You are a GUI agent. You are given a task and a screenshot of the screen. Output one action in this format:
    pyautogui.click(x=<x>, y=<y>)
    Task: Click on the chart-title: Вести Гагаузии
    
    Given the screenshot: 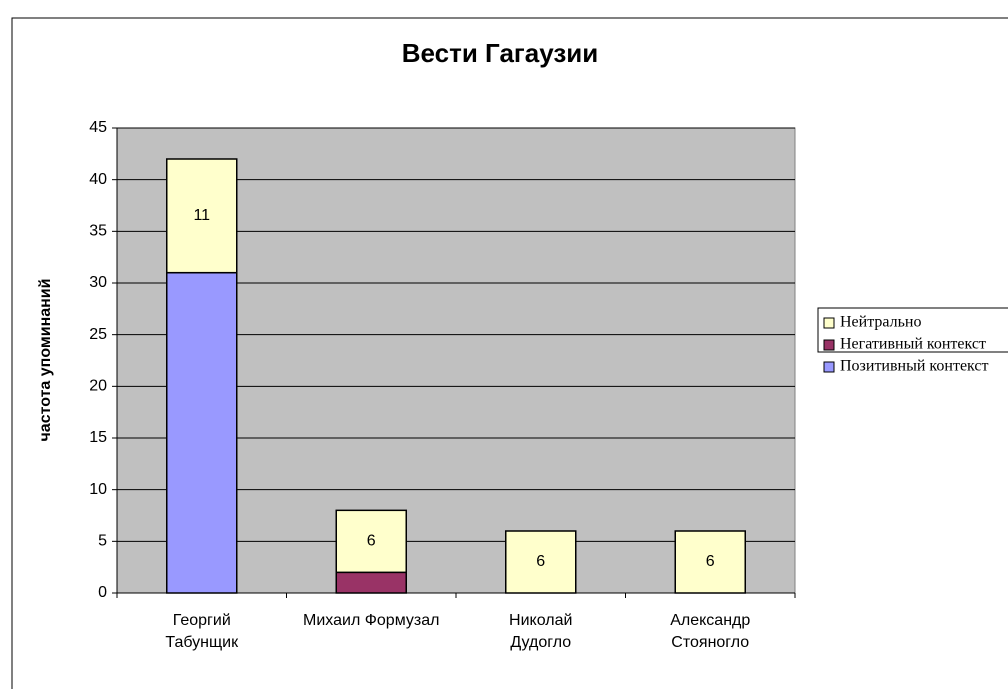 What is the action you would take?
    pyautogui.click(x=500, y=53)
    